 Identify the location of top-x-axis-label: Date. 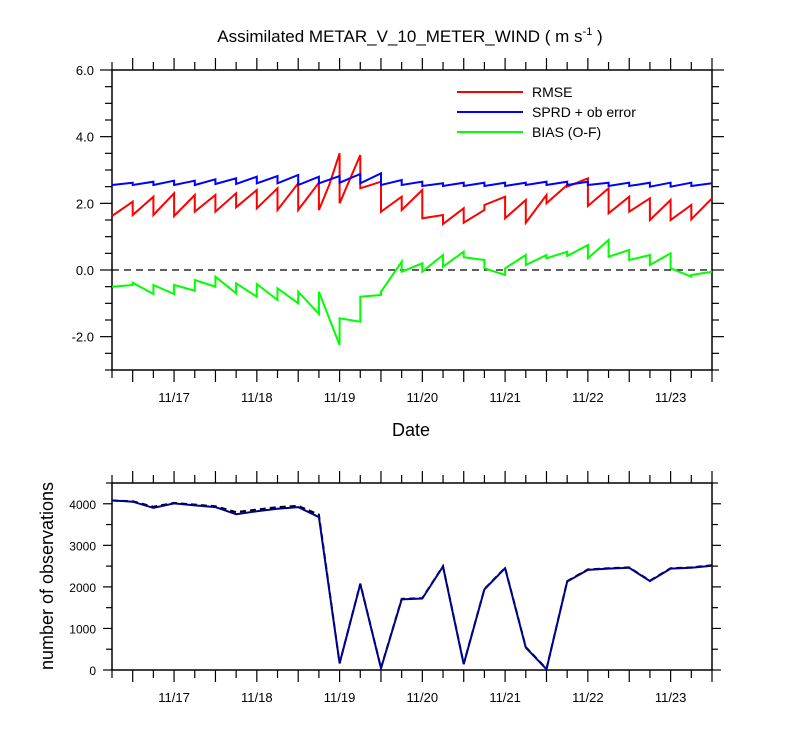
(411, 430).